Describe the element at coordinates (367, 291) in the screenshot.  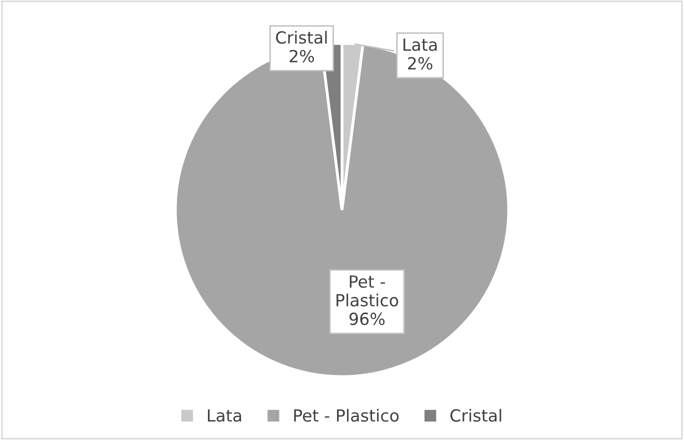
I see `slice-label: Pet - Plastico` at that location.